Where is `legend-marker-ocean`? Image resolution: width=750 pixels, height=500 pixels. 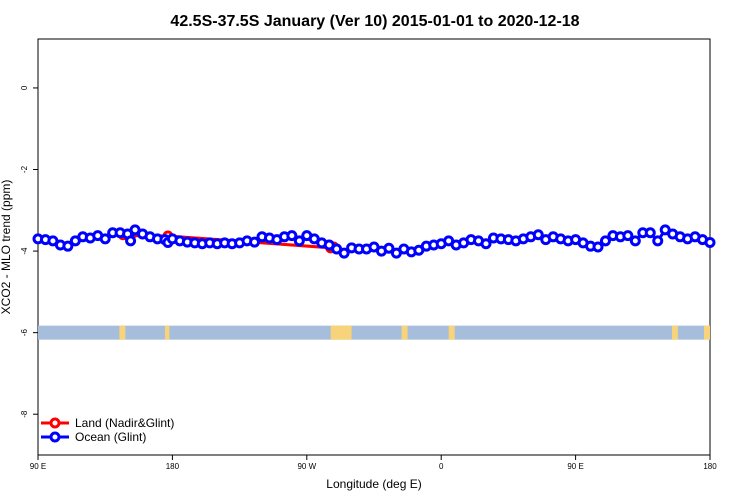 legend-marker-ocean is located at coordinates (55, 437).